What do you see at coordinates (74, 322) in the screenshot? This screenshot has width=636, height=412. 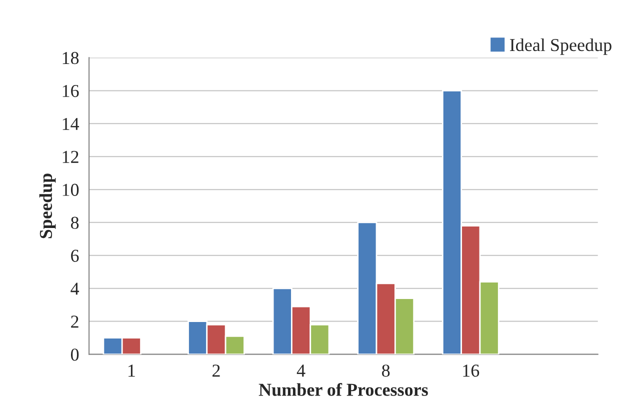 I see `y-tick-label: 2` at bounding box center [74, 322].